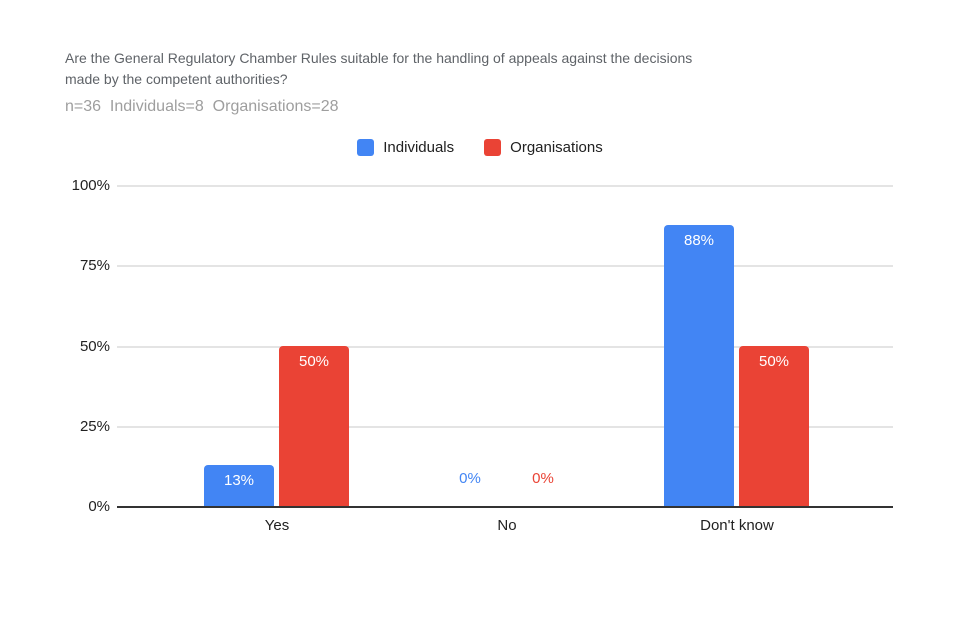 The height and width of the screenshot is (640, 960). I want to click on bar-value-label: 13%, so click(239, 480).